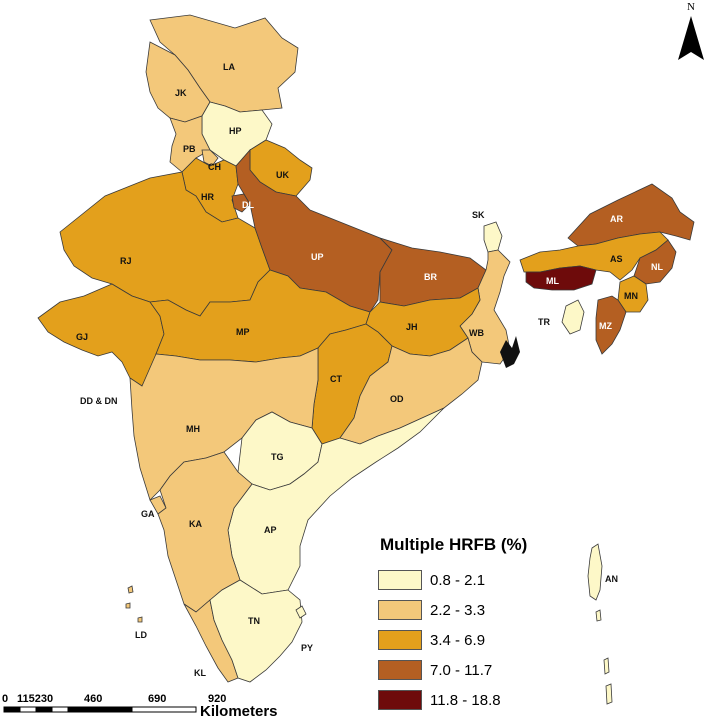  I want to click on scale-tick-2: 460, so click(93, 699).